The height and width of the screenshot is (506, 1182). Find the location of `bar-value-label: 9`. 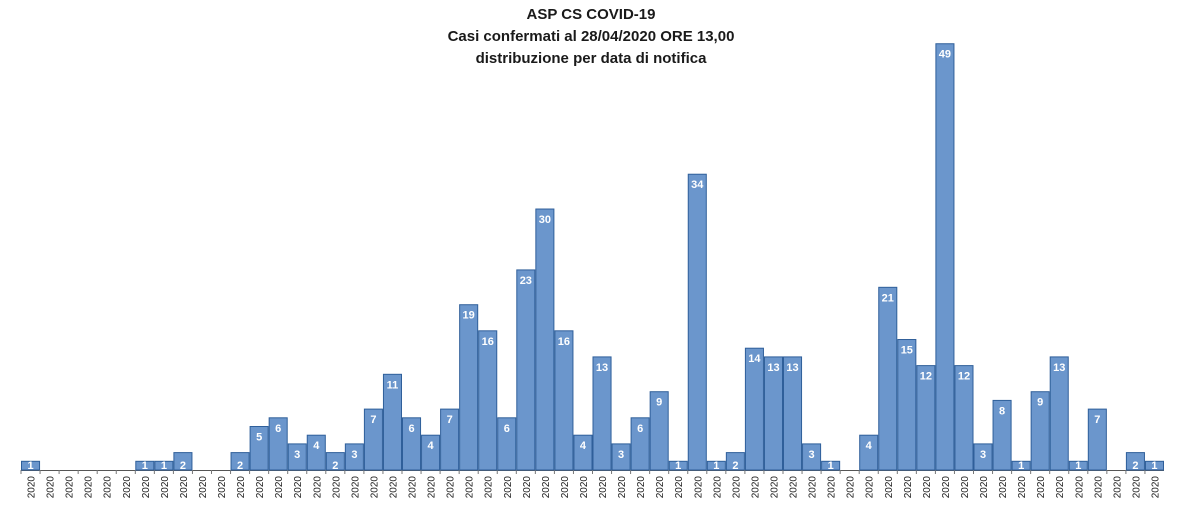

bar-value-label: 9 is located at coordinates (1040, 403).